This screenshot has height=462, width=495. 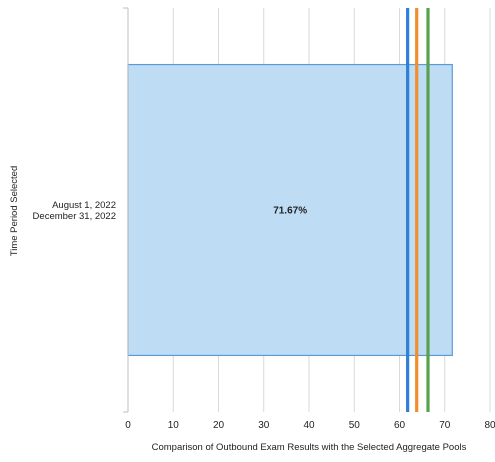 I want to click on x-tick-label: 30, so click(x=264, y=425).